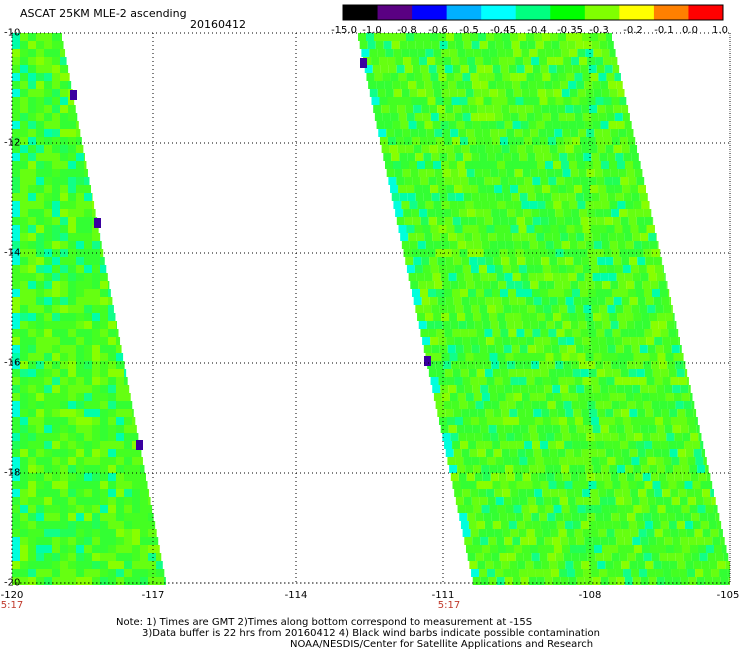 This screenshot has height=650, width=740. I want to click on lat-tick: -18, so click(12, 473).